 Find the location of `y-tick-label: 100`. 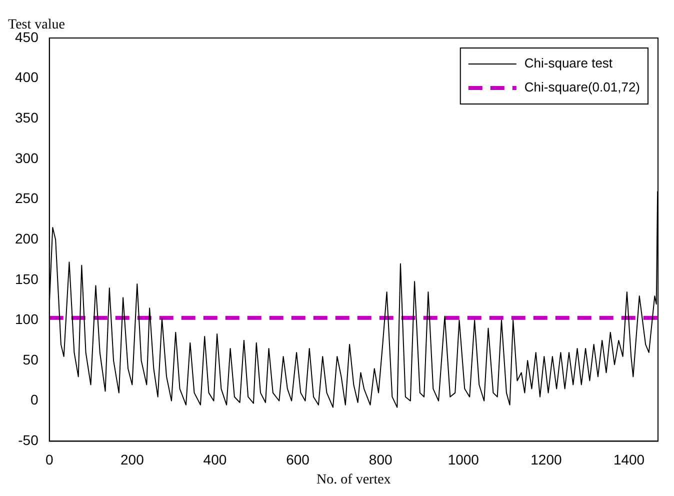

y-tick-label: 100 is located at coordinates (27, 319).